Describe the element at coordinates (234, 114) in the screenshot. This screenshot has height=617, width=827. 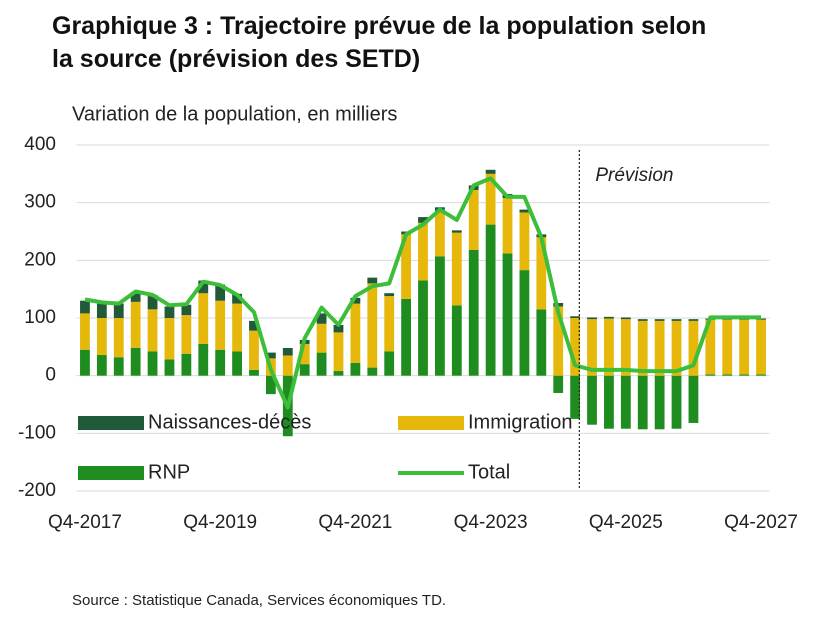
I see `chart-subtitle: Variation de la population, en milliers` at that location.